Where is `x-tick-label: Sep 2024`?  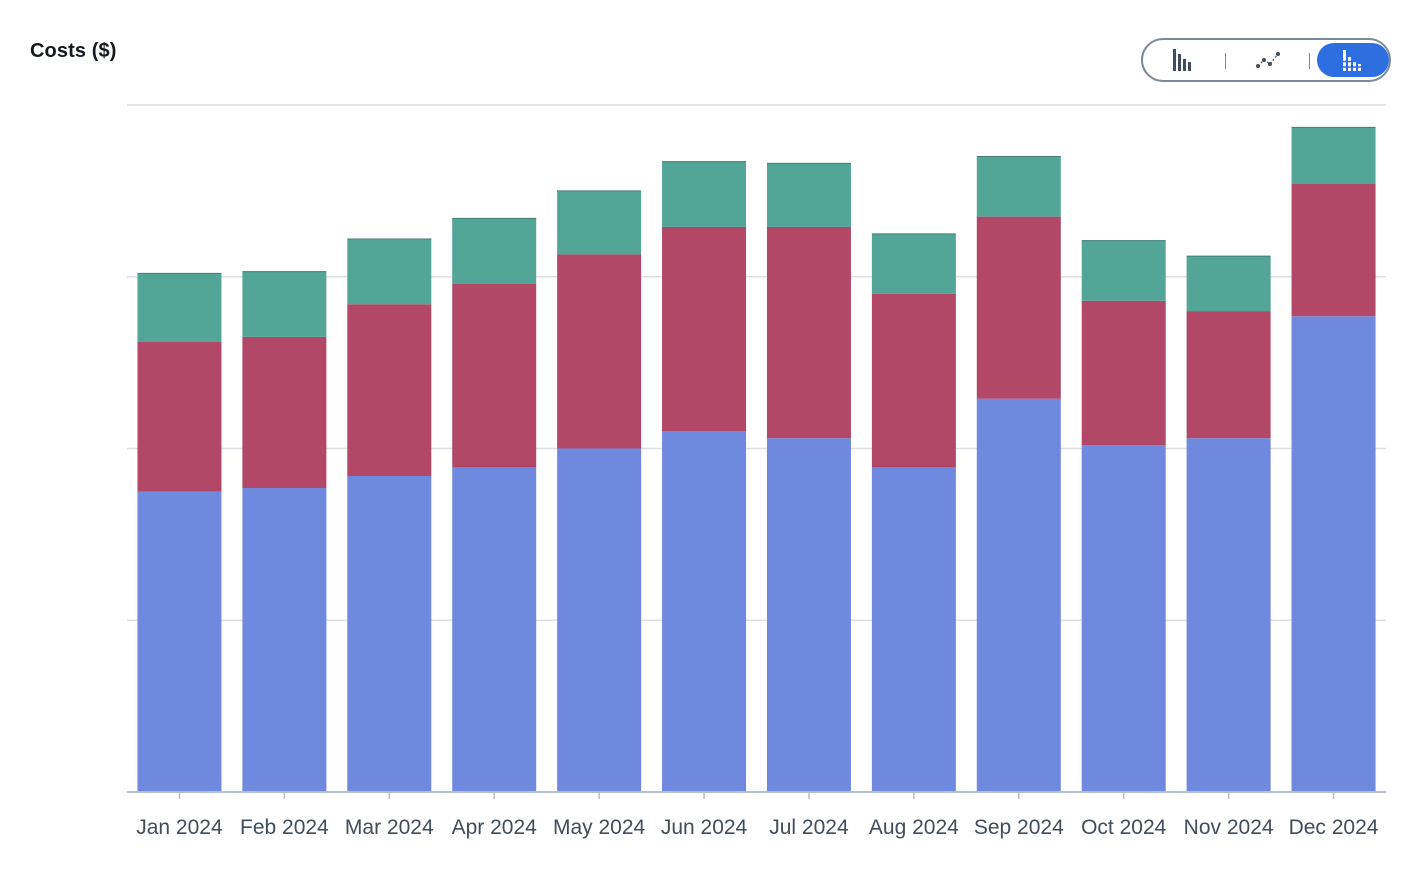
x-tick-label: Sep 2024 is located at coordinates (1019, 827).